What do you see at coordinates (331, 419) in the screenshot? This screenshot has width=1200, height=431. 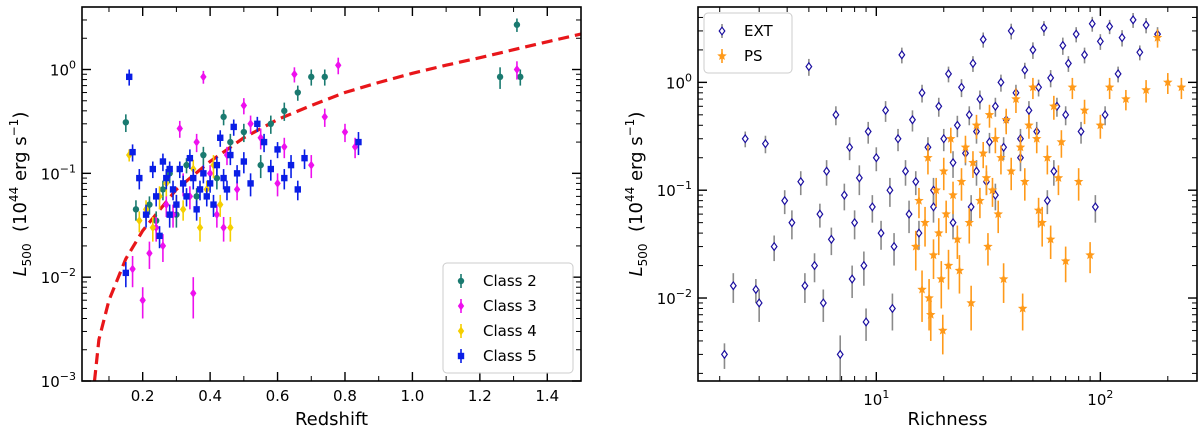 I see `x-axis-label: Redshift` at bounding box center [331, 419].